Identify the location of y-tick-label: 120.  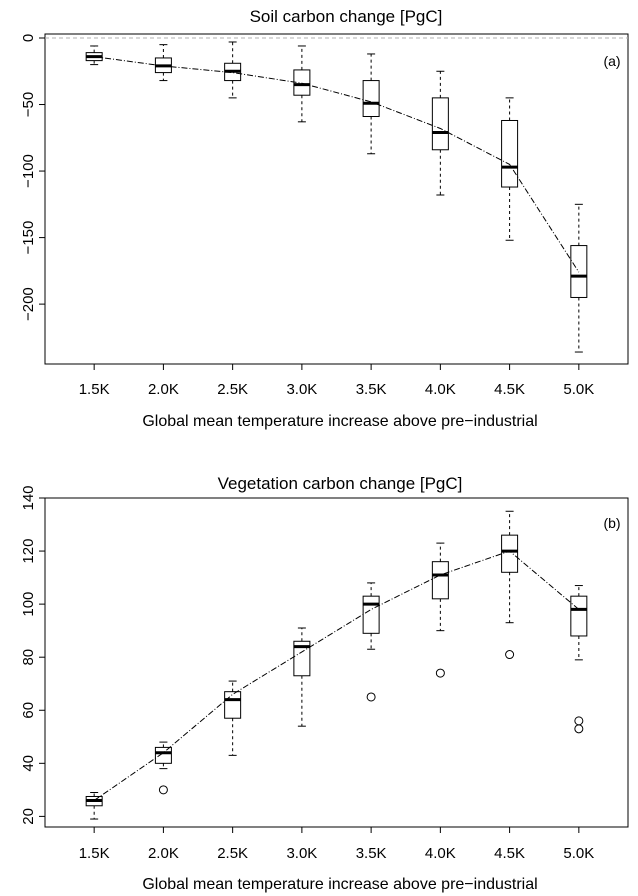
(28, 551).